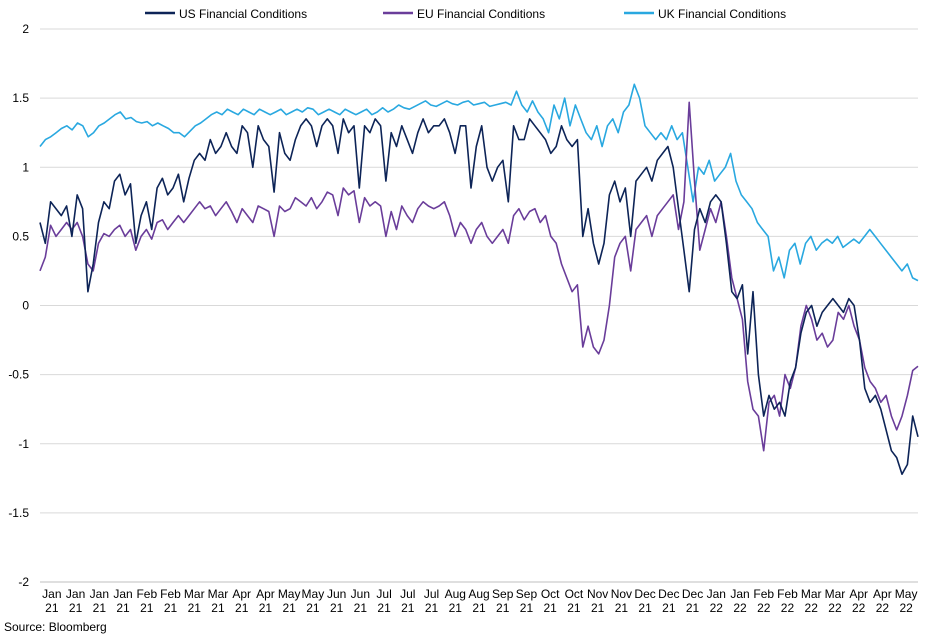 Image resolution: width=929 pixels, height=637 pixels. Describe the element at coordinates (18, 513) in the screenshot. I see `y-tick-label: -1.5` at that location.